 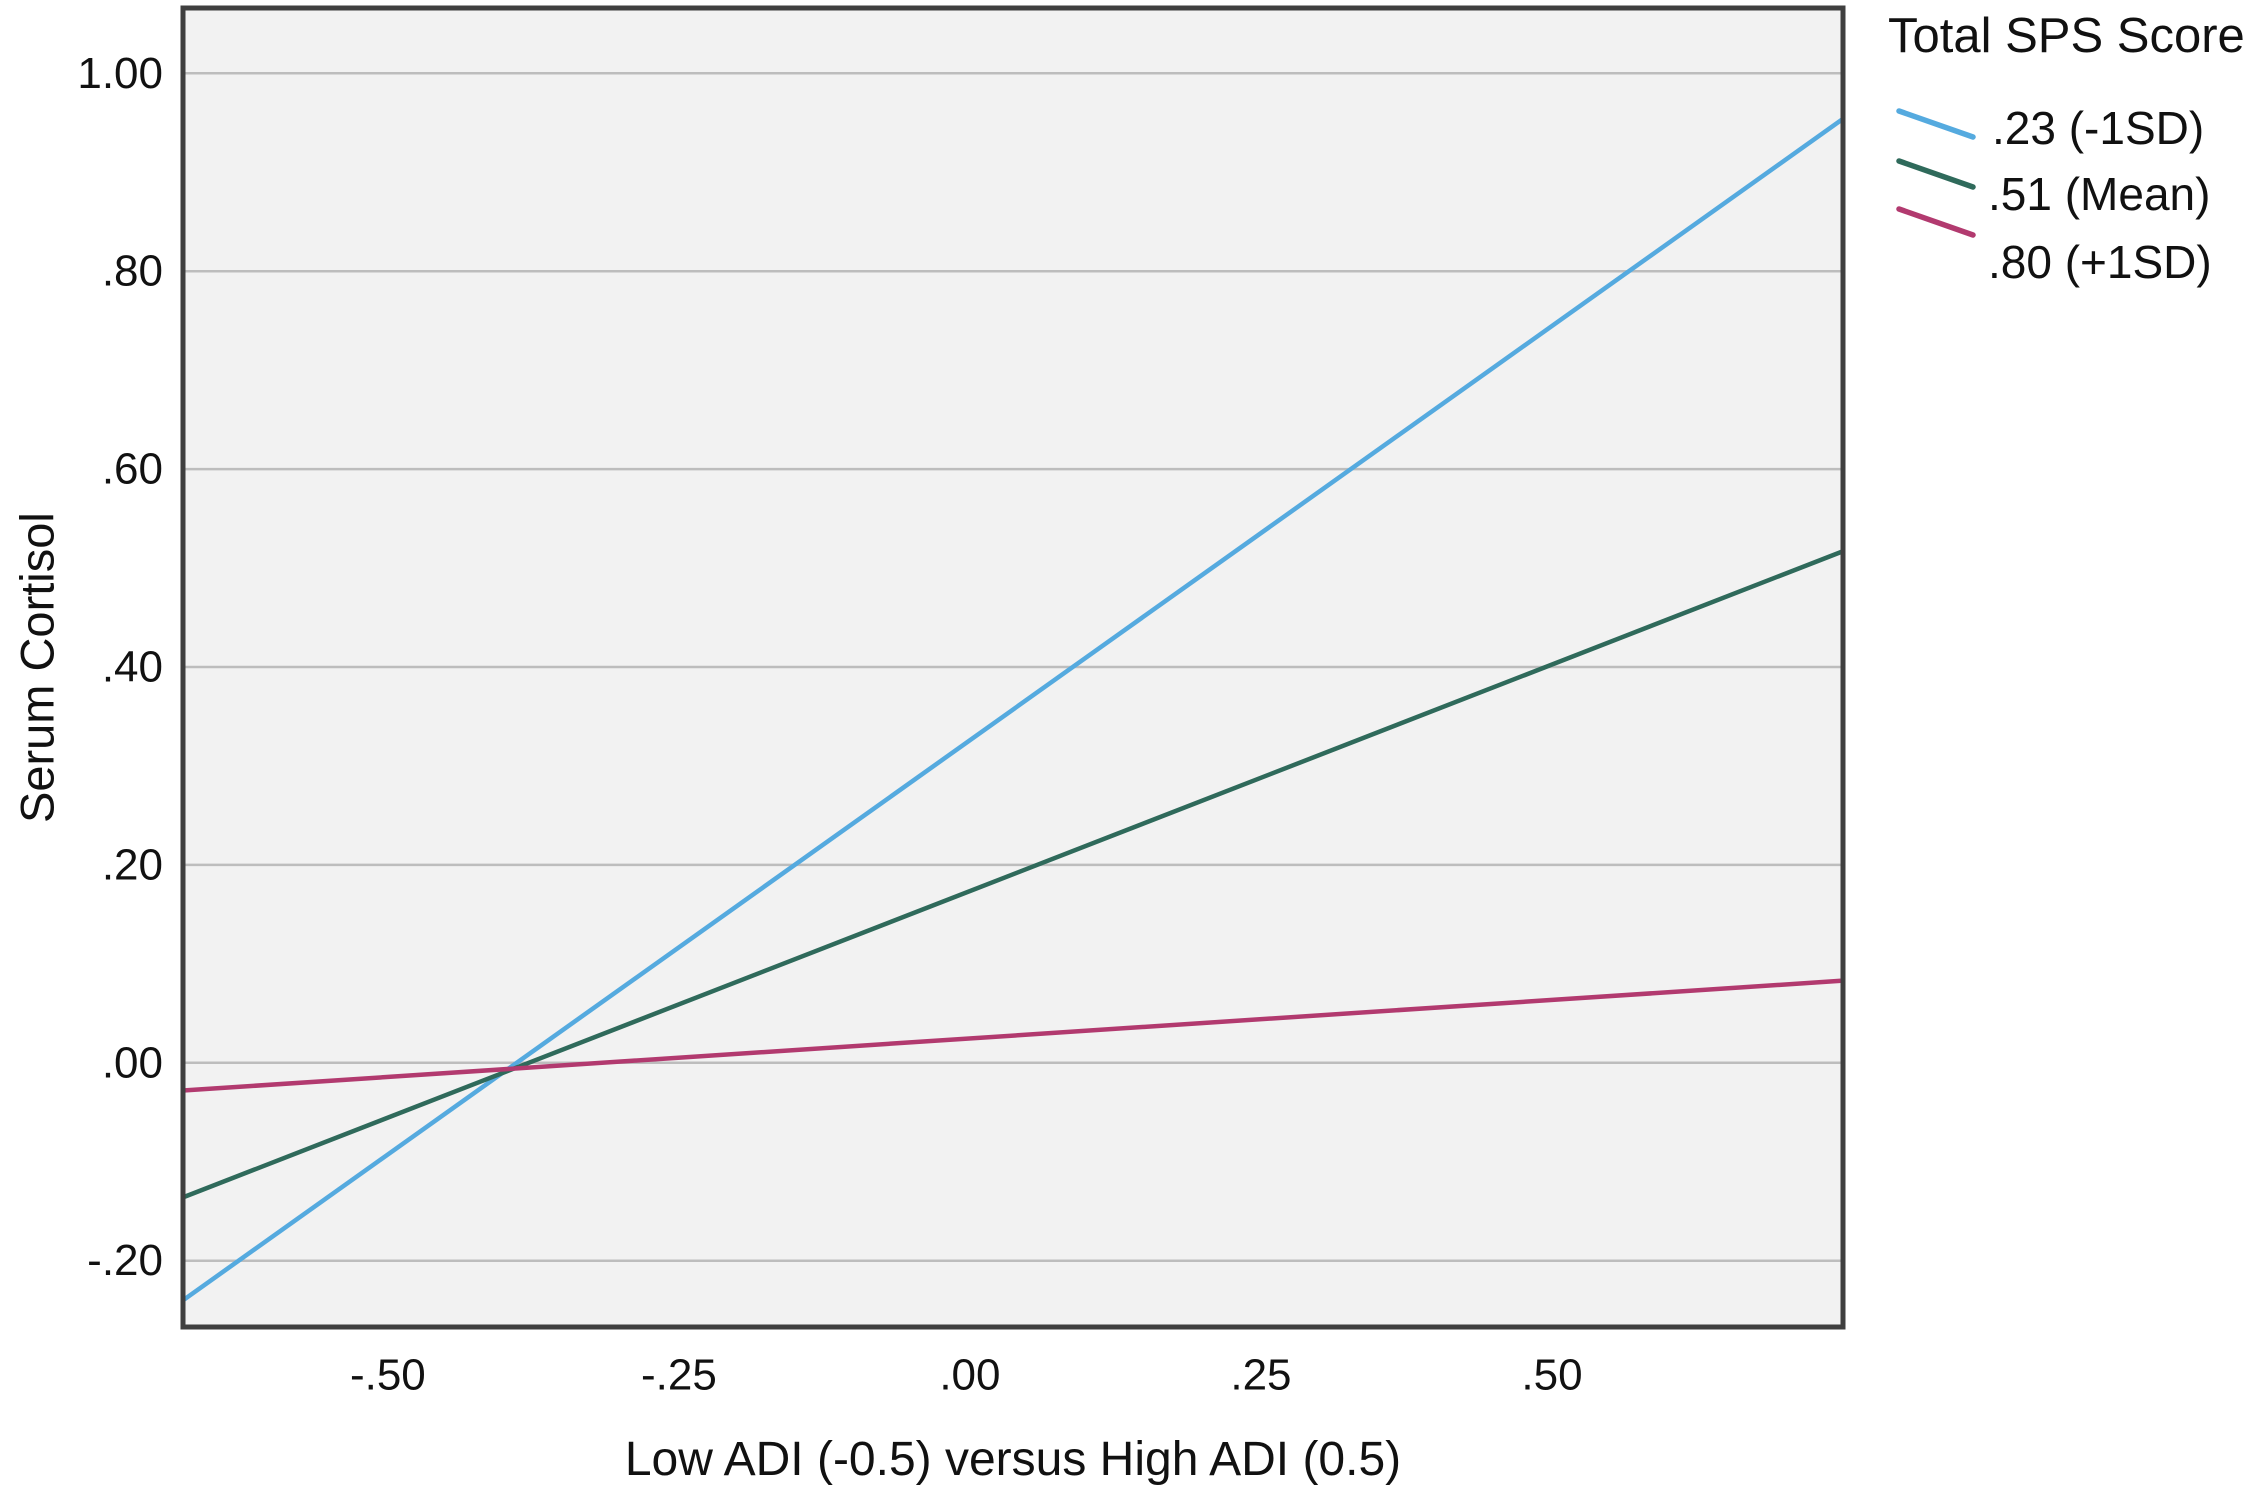 What do you see at coordinates (132, 469) in the screenshot?
I see `y-tick-label: .60` at bounding box center [132, 469].